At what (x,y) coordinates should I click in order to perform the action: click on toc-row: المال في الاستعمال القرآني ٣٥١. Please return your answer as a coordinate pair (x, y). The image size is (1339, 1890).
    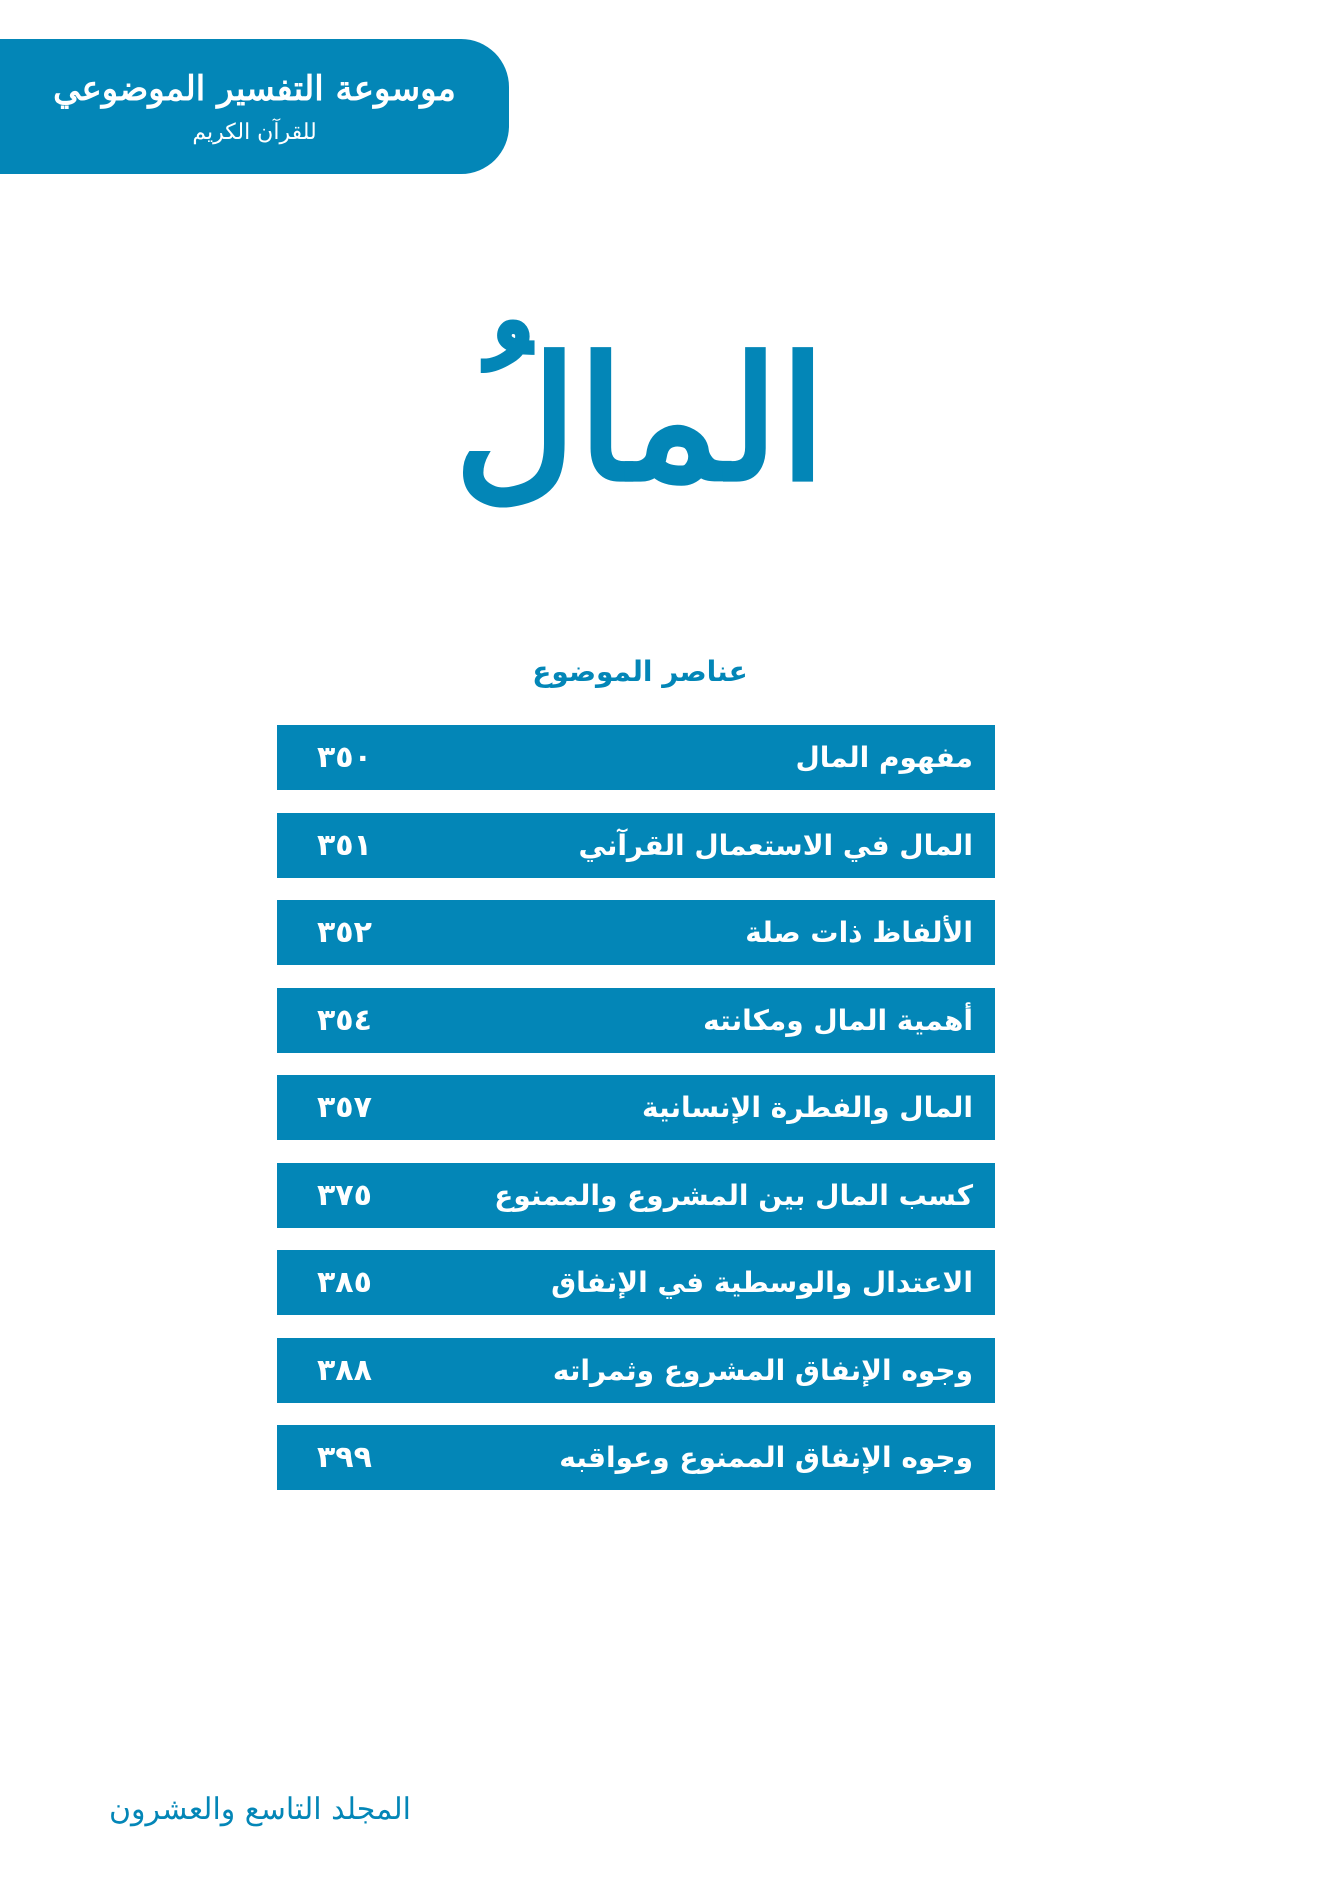
    Looking at the image, I should click on (636, 845).